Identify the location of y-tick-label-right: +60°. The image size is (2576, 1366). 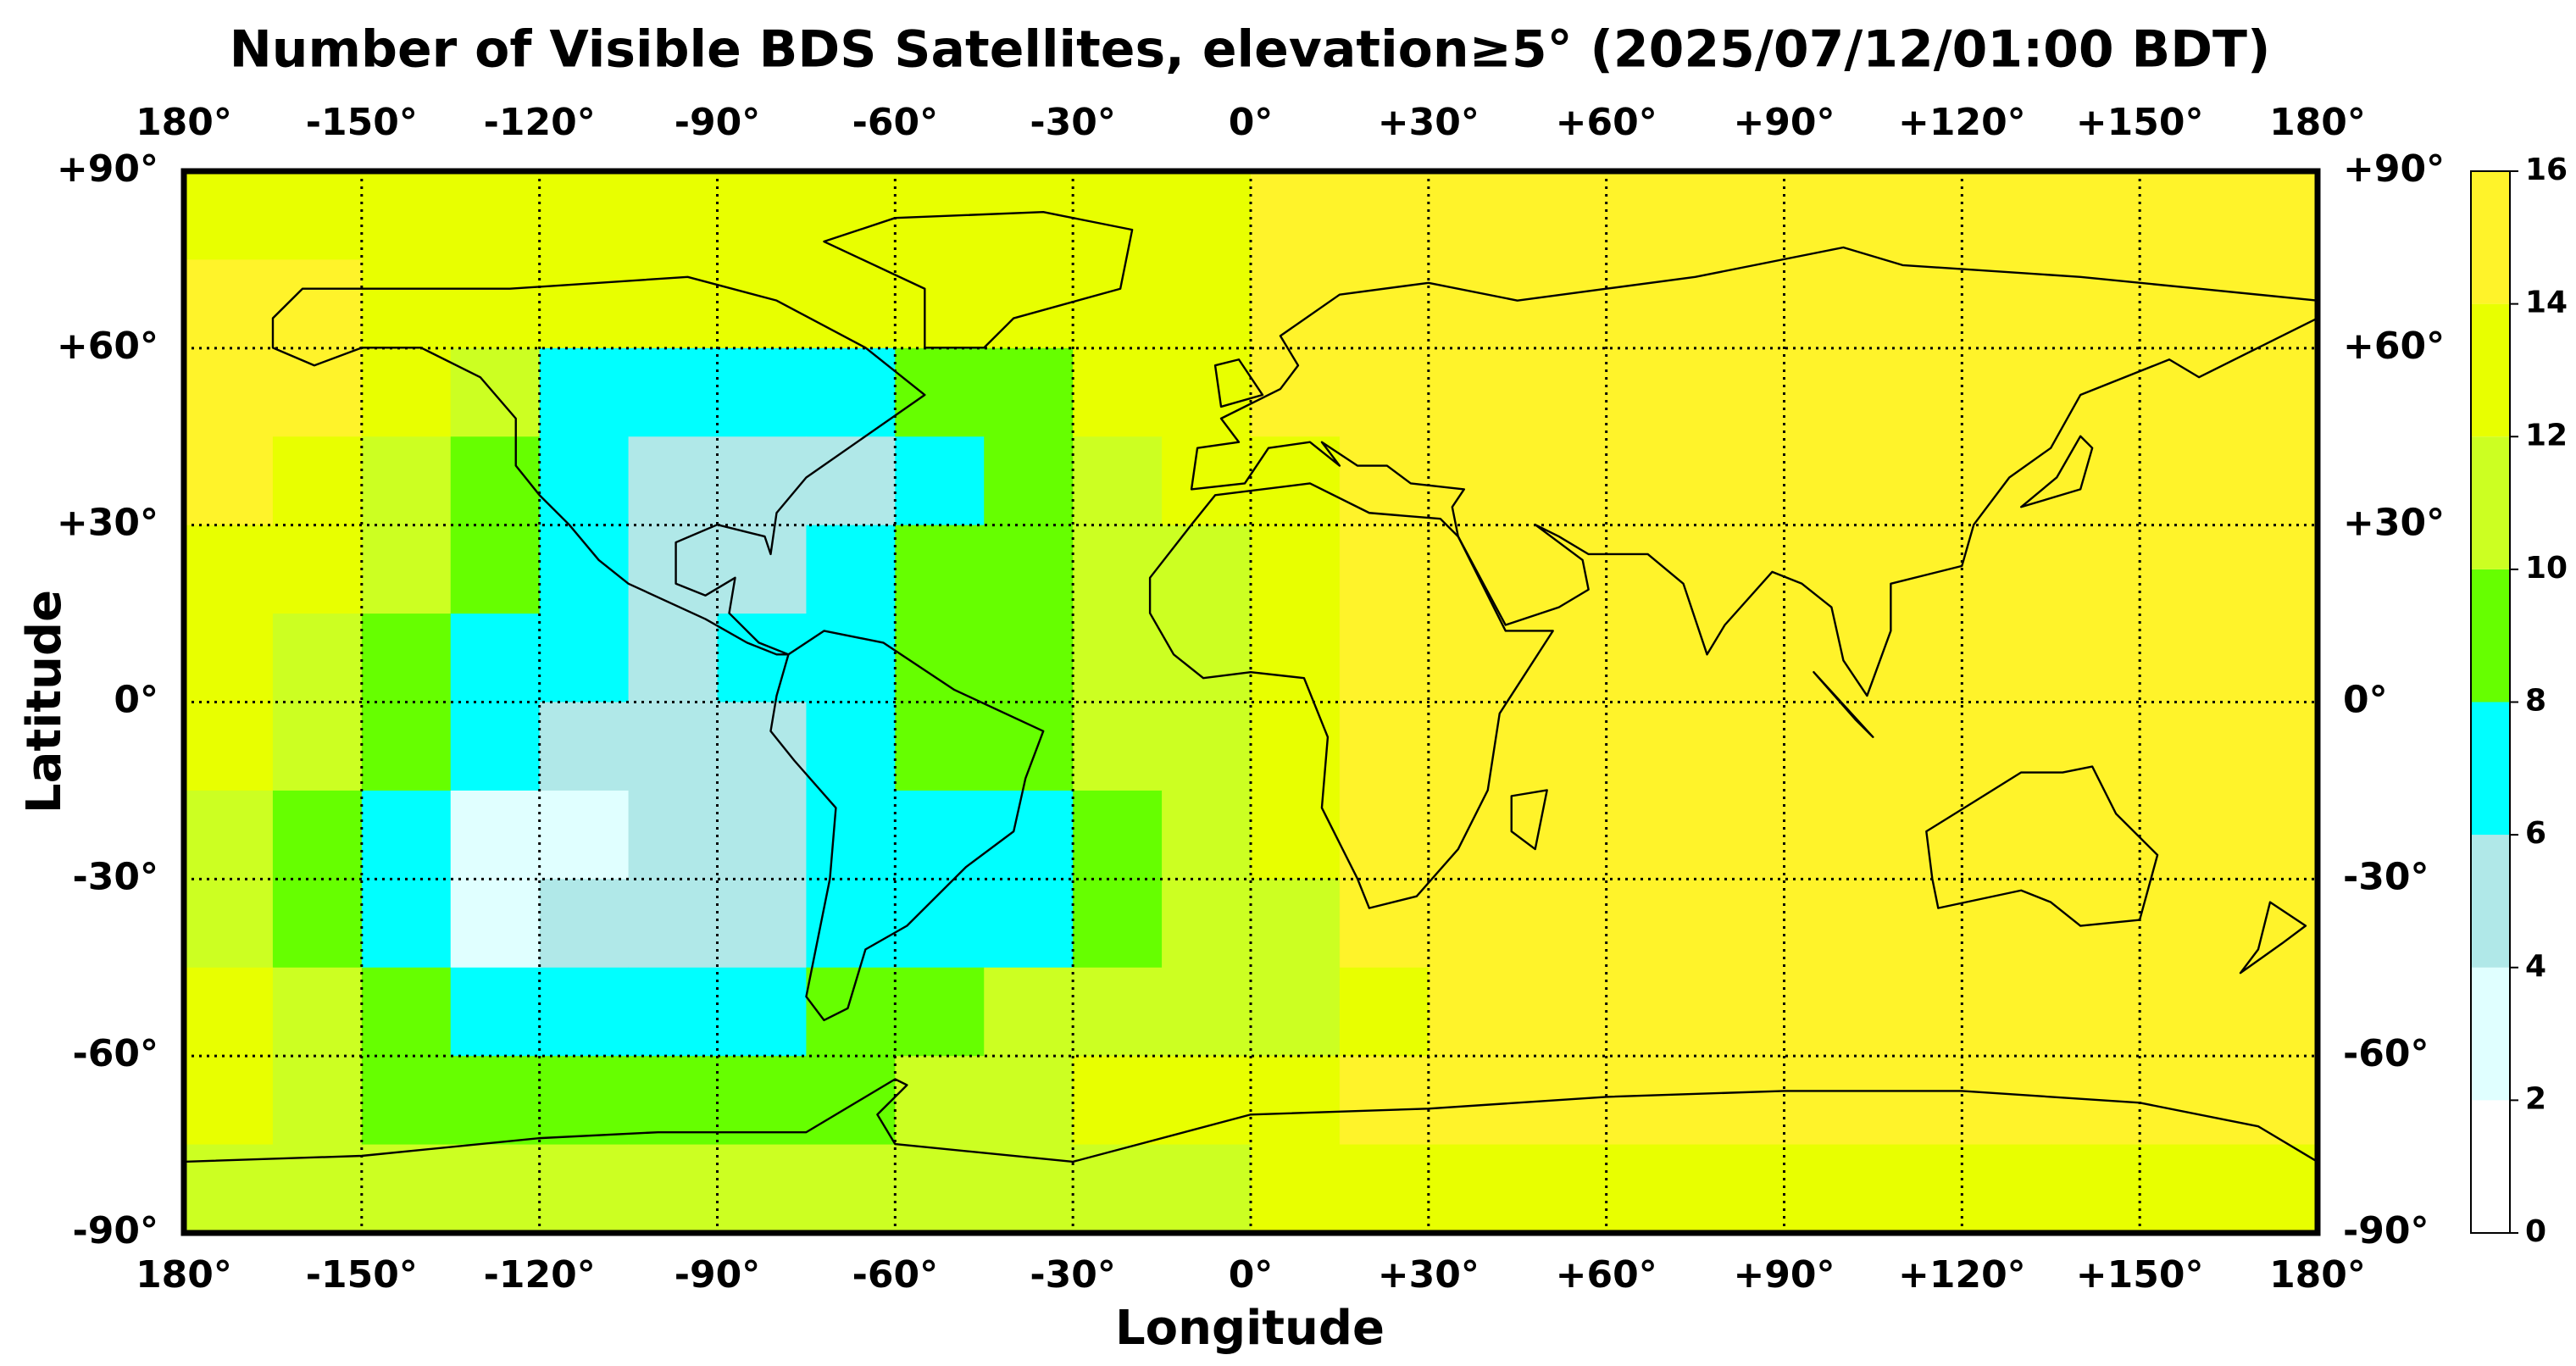
(2394, 346).